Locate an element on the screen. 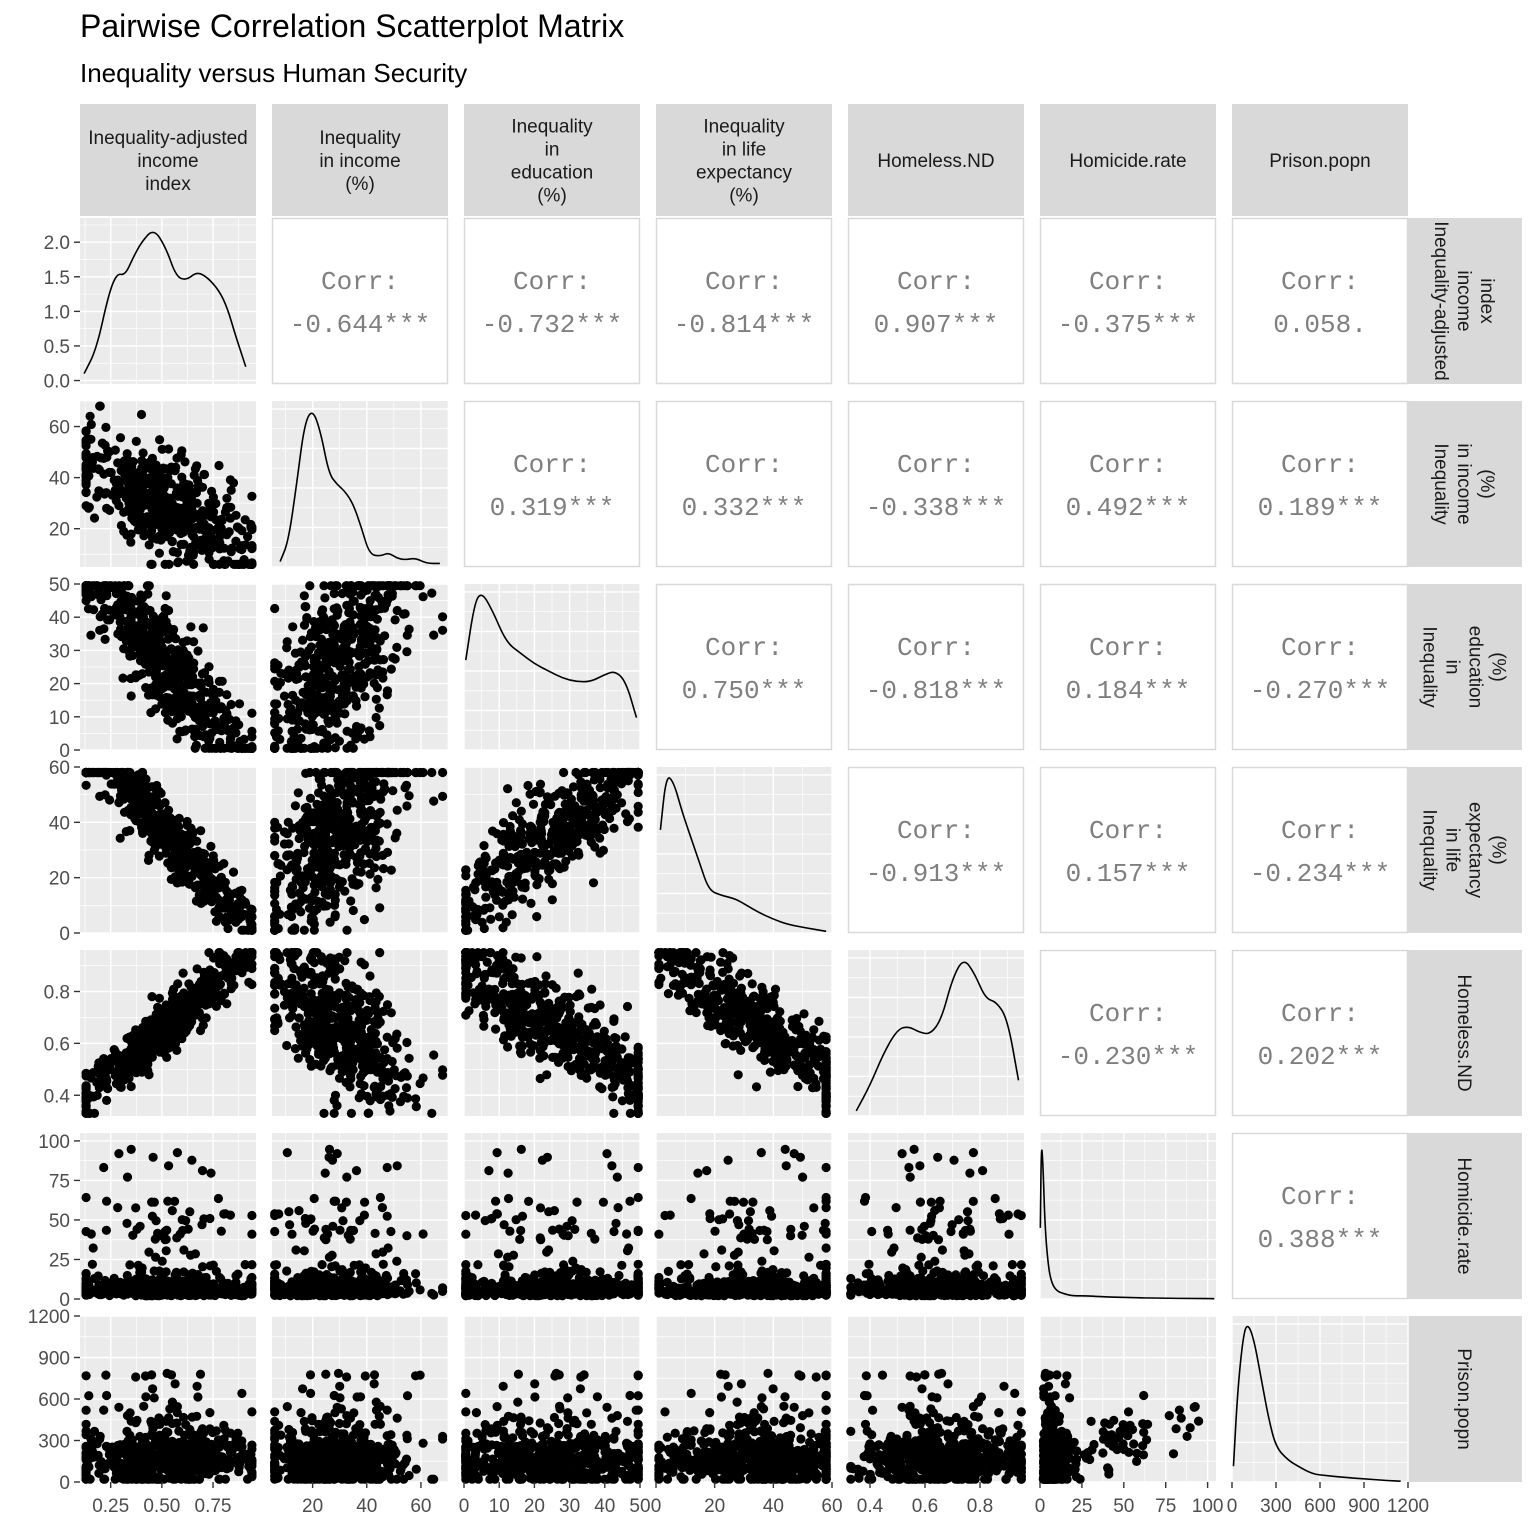 The image size is (1536, 1536). strip-label: in life is located at coordinates (744, 150).